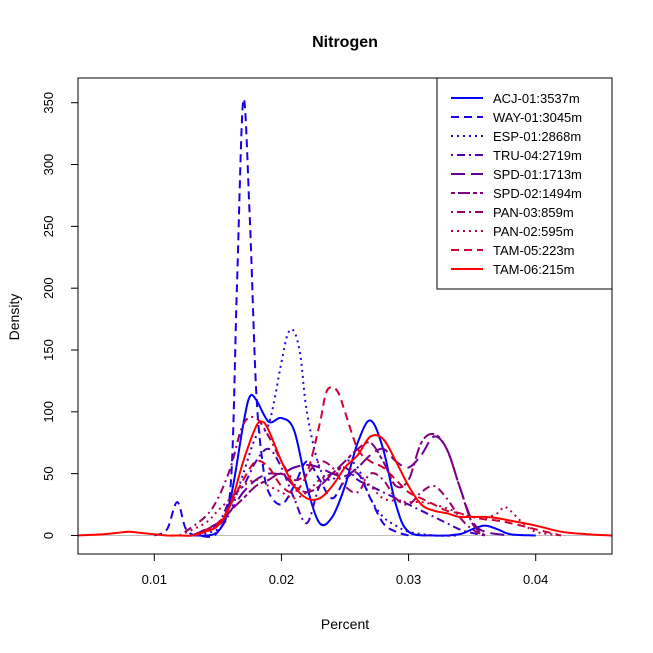  I want to click on x-axis-label: Percent, so click(345, 624).